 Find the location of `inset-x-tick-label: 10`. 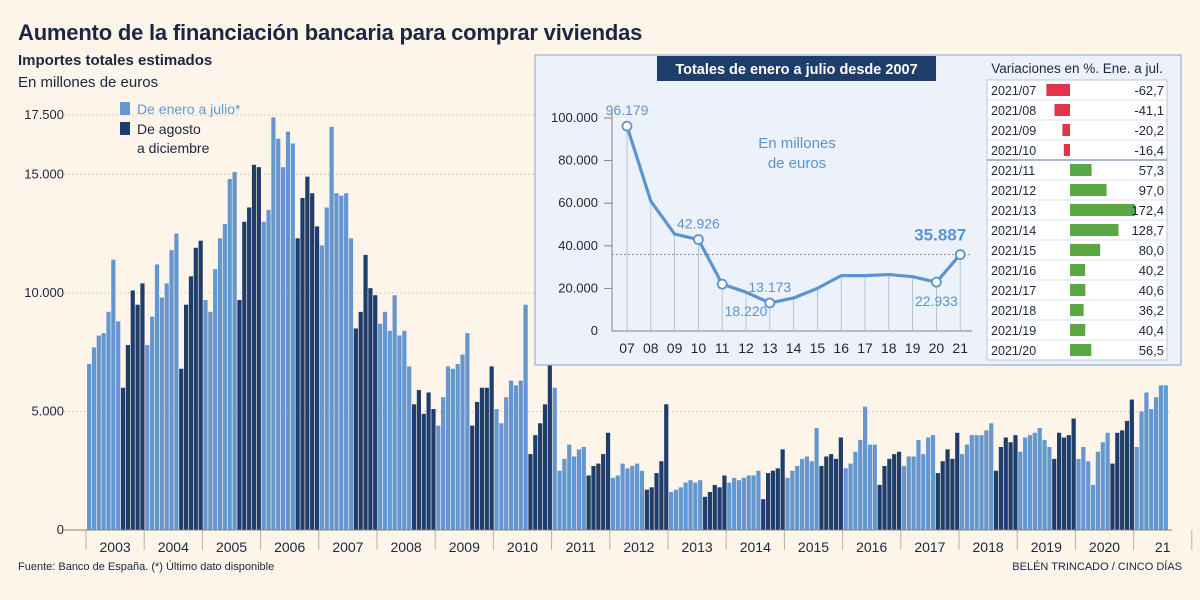

inset-x-tick-label: 10 is located at coordinates (699, 348).